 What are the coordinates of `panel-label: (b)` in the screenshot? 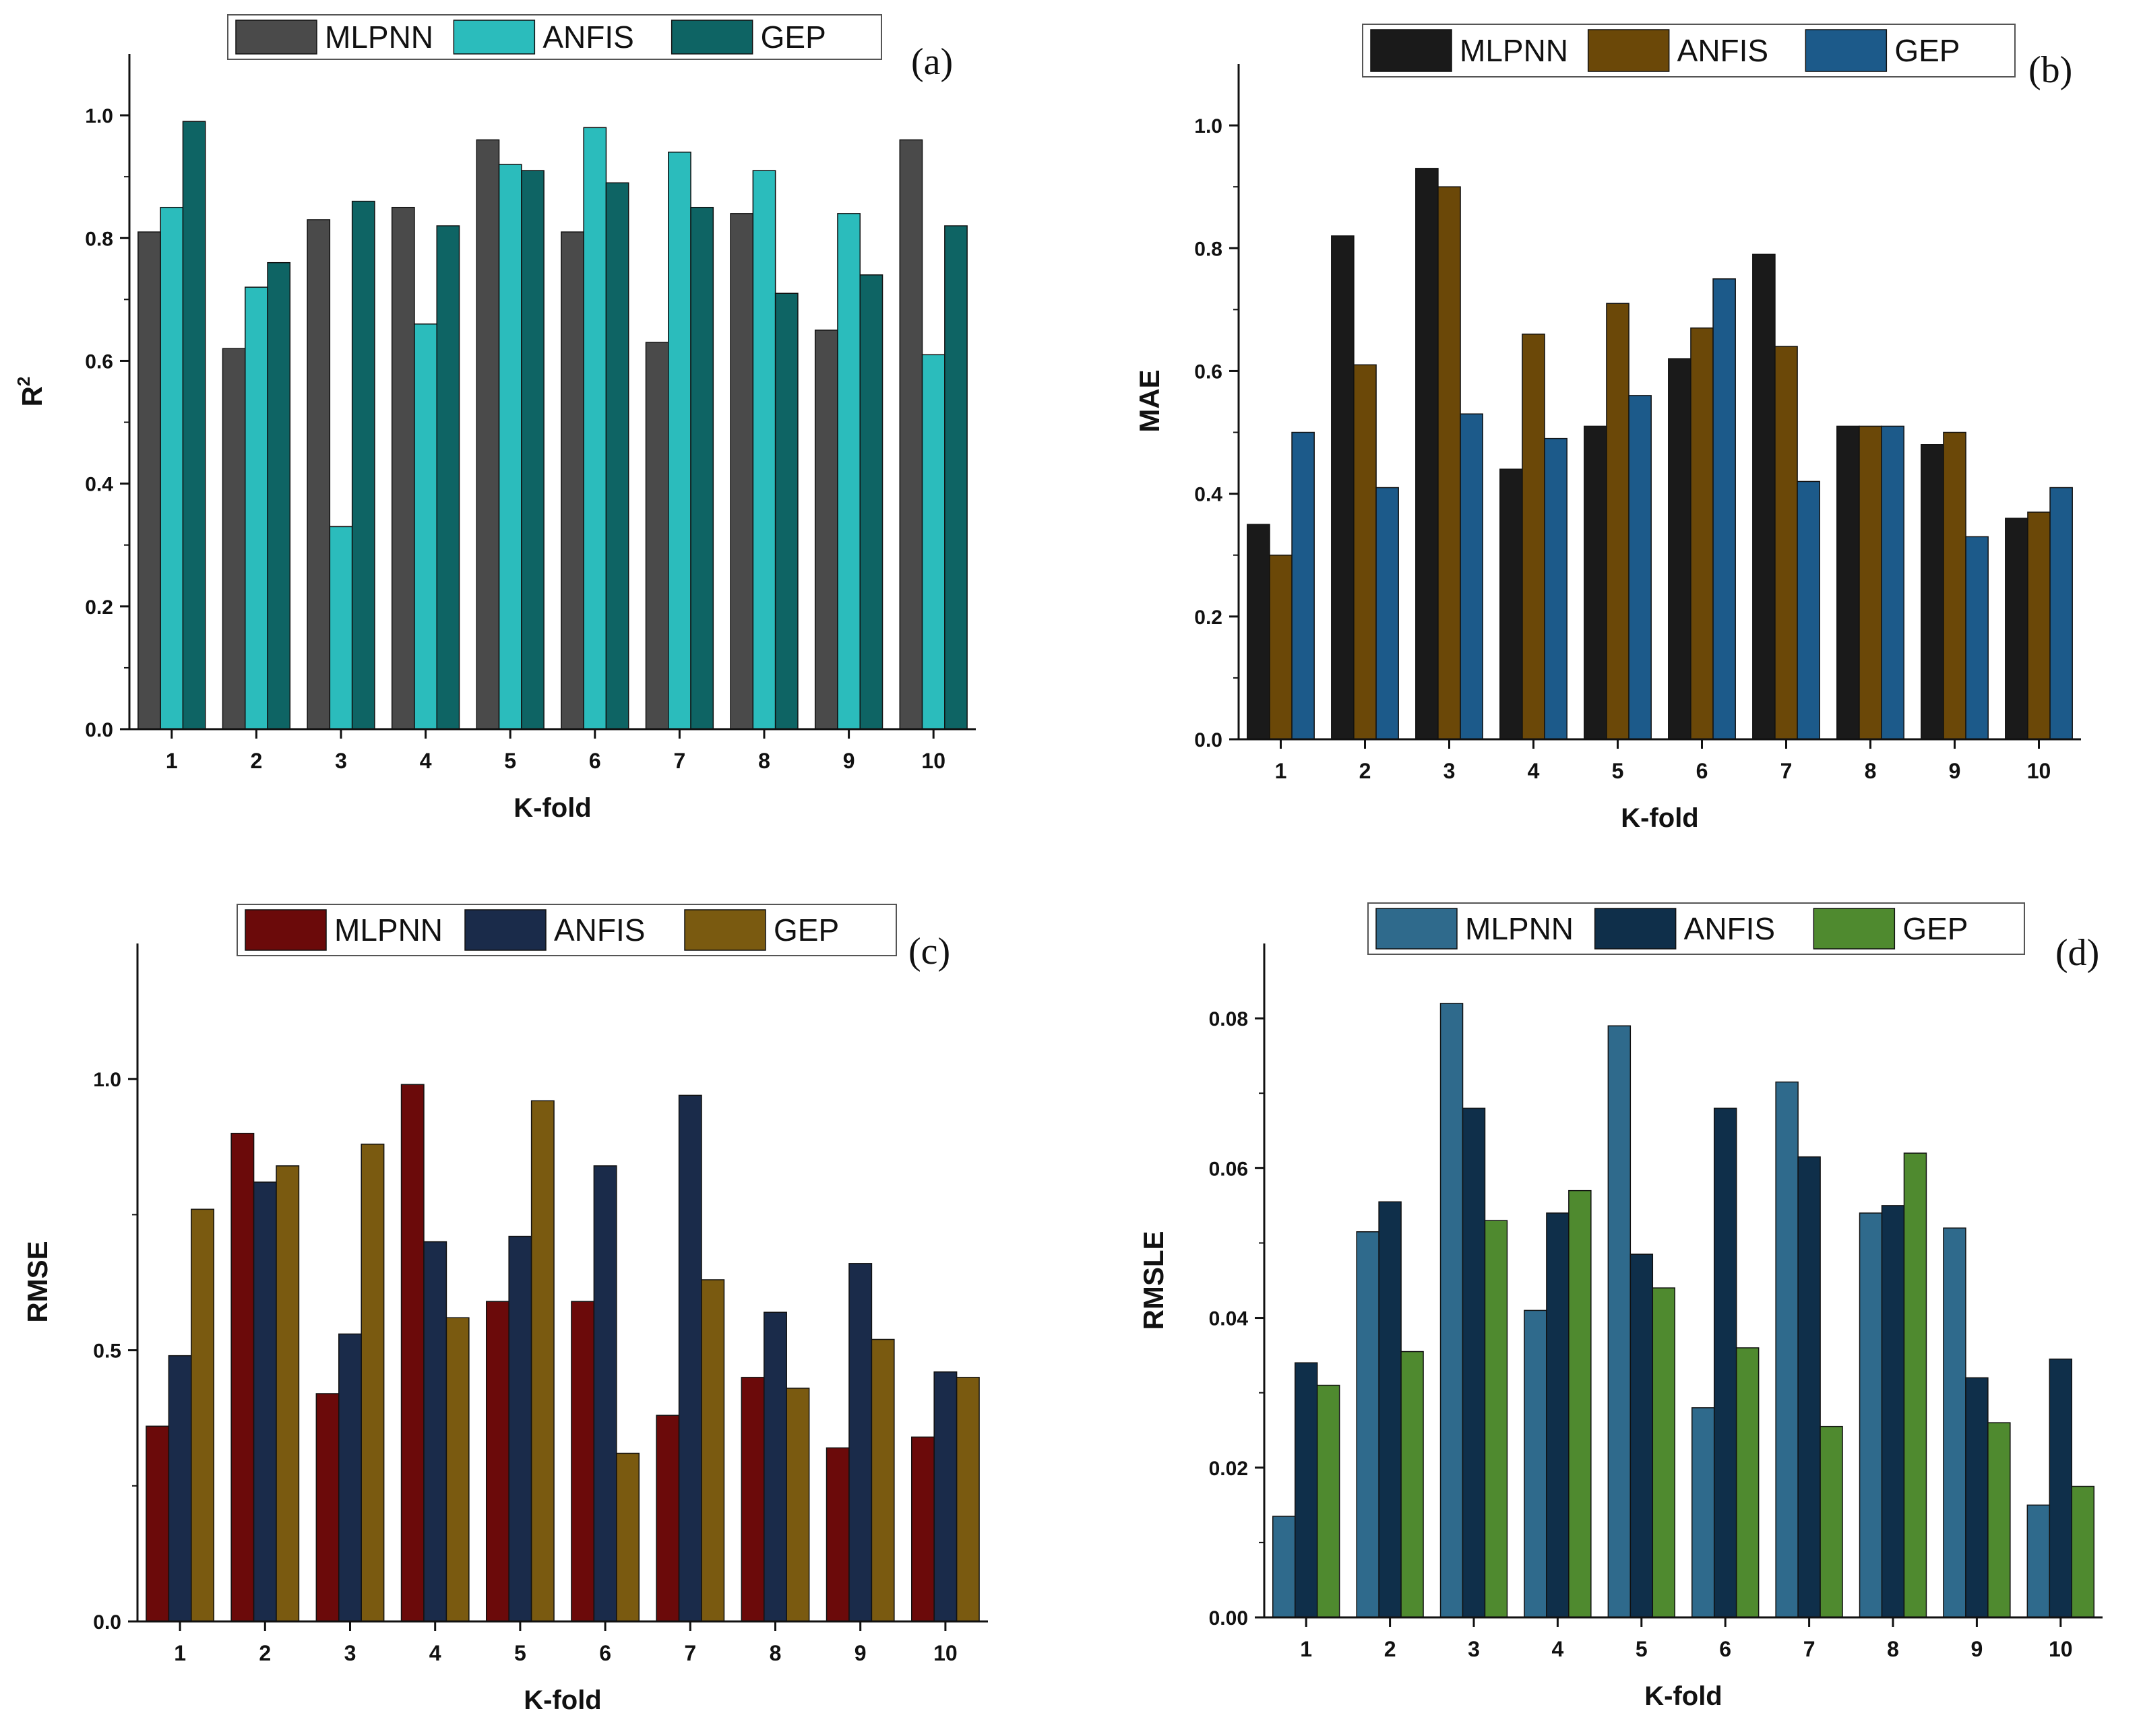 It's located at (2050, 70).